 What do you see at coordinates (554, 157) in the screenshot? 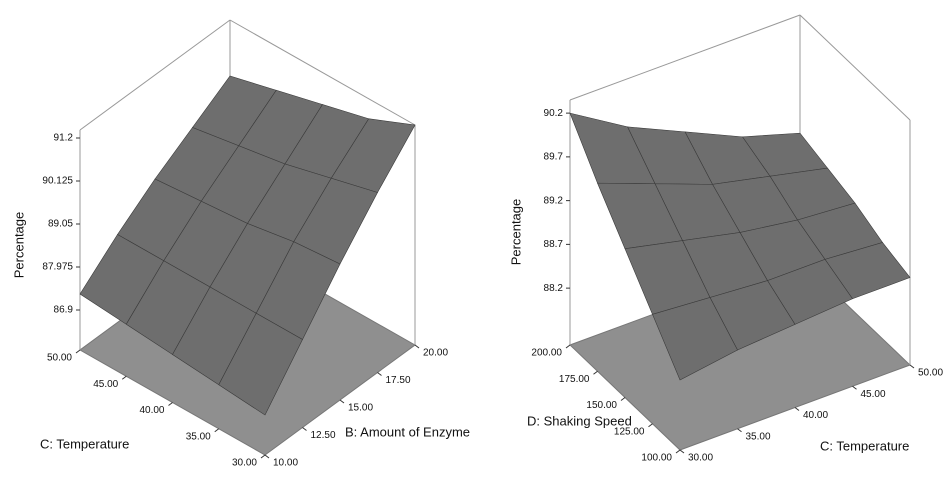
I see `z-tick-label: 89.7` at bounding box center [554, 157].